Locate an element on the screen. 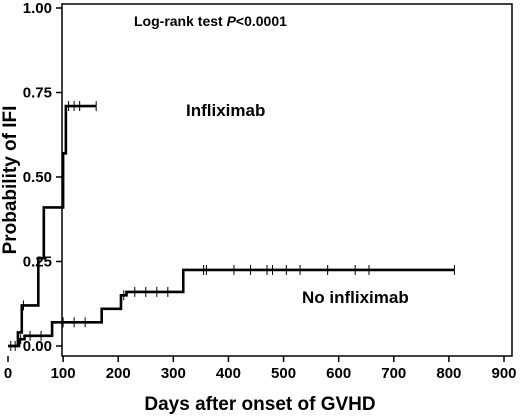 The width and height of the screenshot is (520, 420). pvalue-annotation: Log-rank test P<0.0001 is located at coordinates (210, 21).